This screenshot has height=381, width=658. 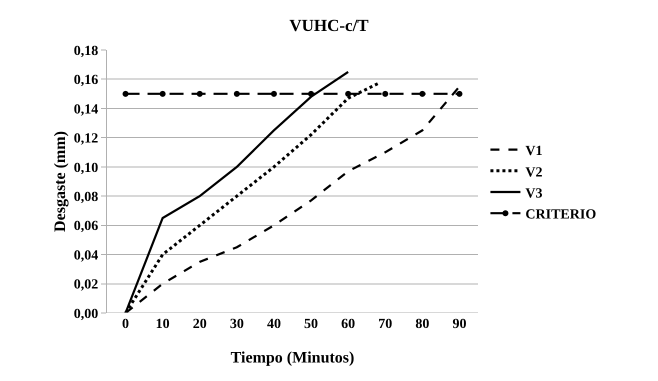 I want to click on x-tick-label: 10, so click(x=163, y=324).